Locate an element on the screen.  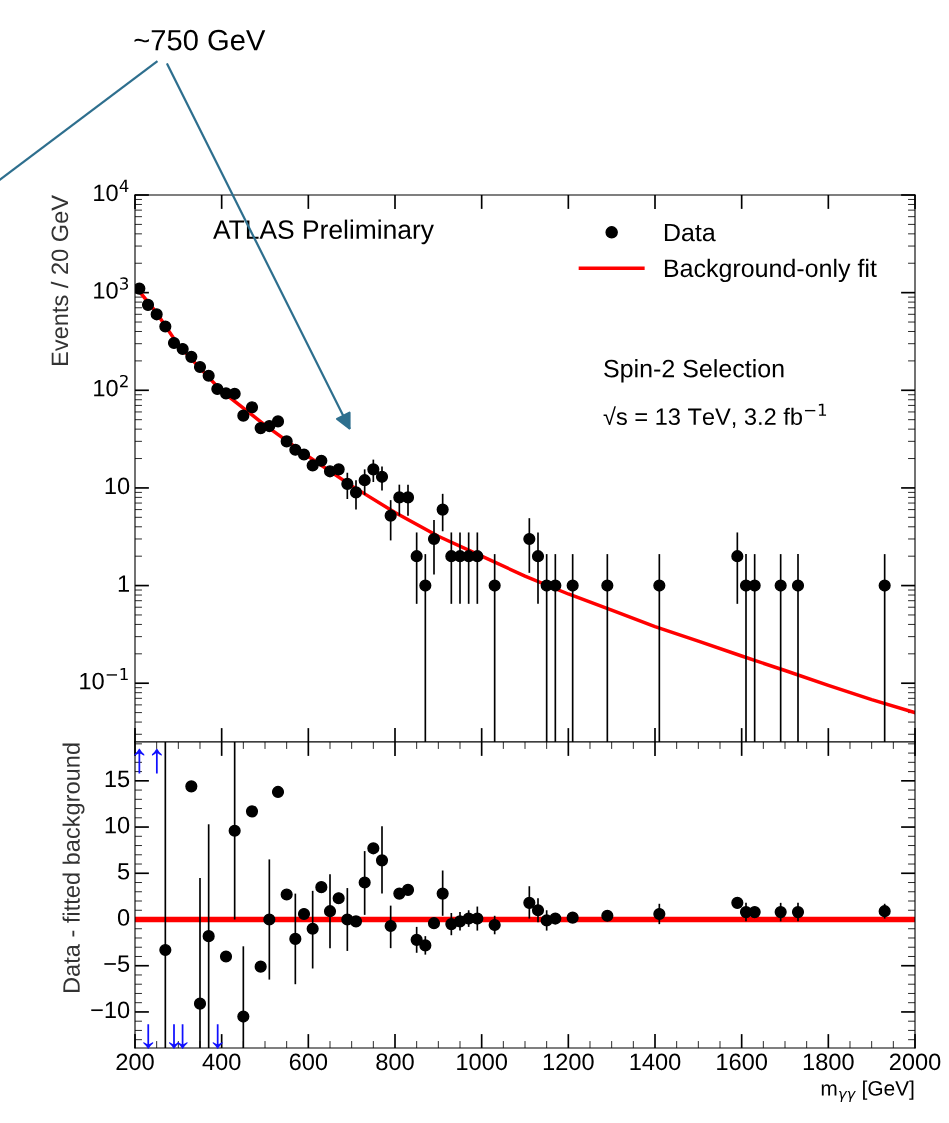
x-axis-title: m$_{γγ}$ [GeV] is located at coordinates (867, 1091).